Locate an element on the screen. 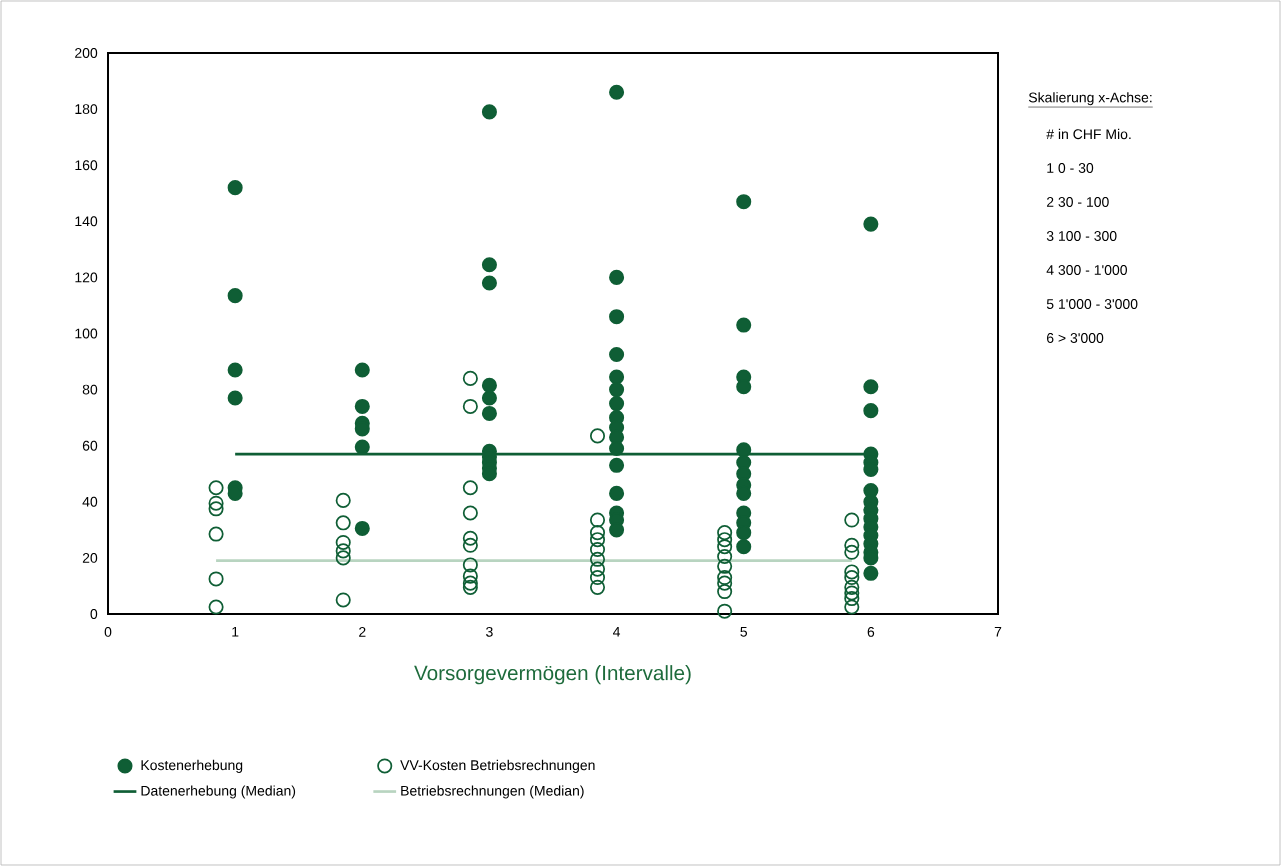  text: Skalierung x-Achse: is located at coordinates (1090, 99).